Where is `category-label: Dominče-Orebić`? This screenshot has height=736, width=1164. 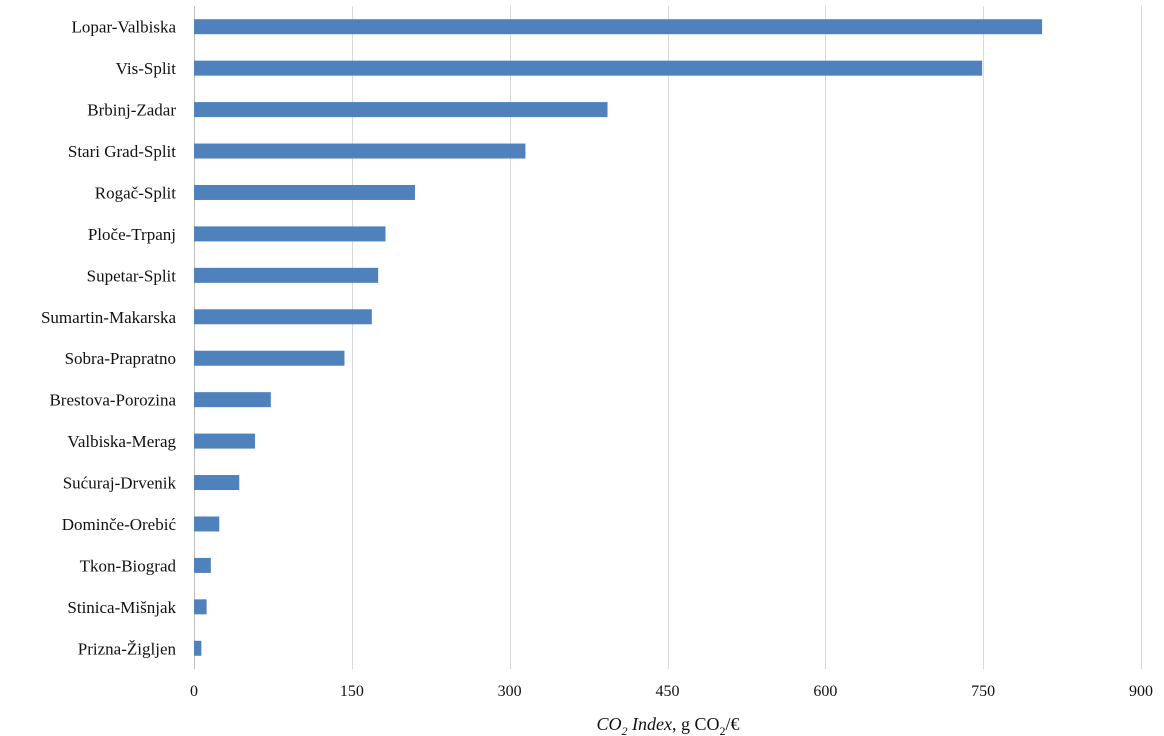 category-label: Dominče-Orebić is located at coordinates (119, 524).